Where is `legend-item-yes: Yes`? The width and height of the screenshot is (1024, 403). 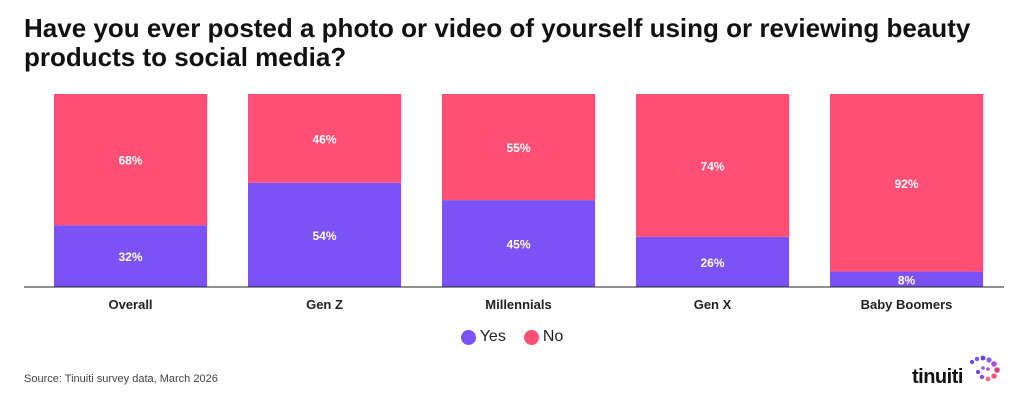
legend-item-yes: Yes is located at coordinates (483, 337).